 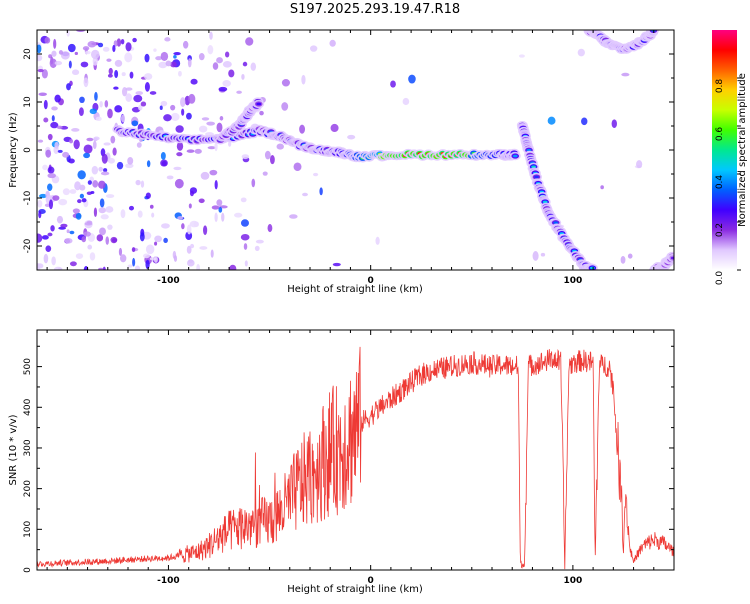 I want to click on y-tick-label: 10, so click(x=28, y=102).